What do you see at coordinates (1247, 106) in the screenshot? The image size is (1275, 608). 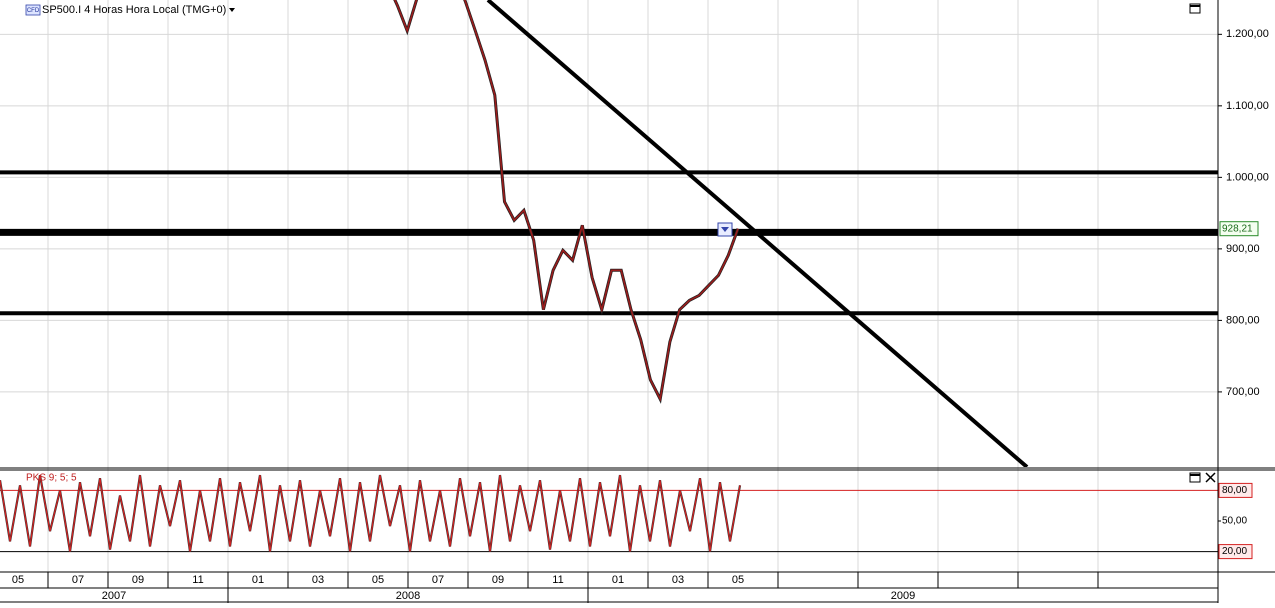 I see `y-tick-label: 1.100,00` at bounding box center [1247, 106].